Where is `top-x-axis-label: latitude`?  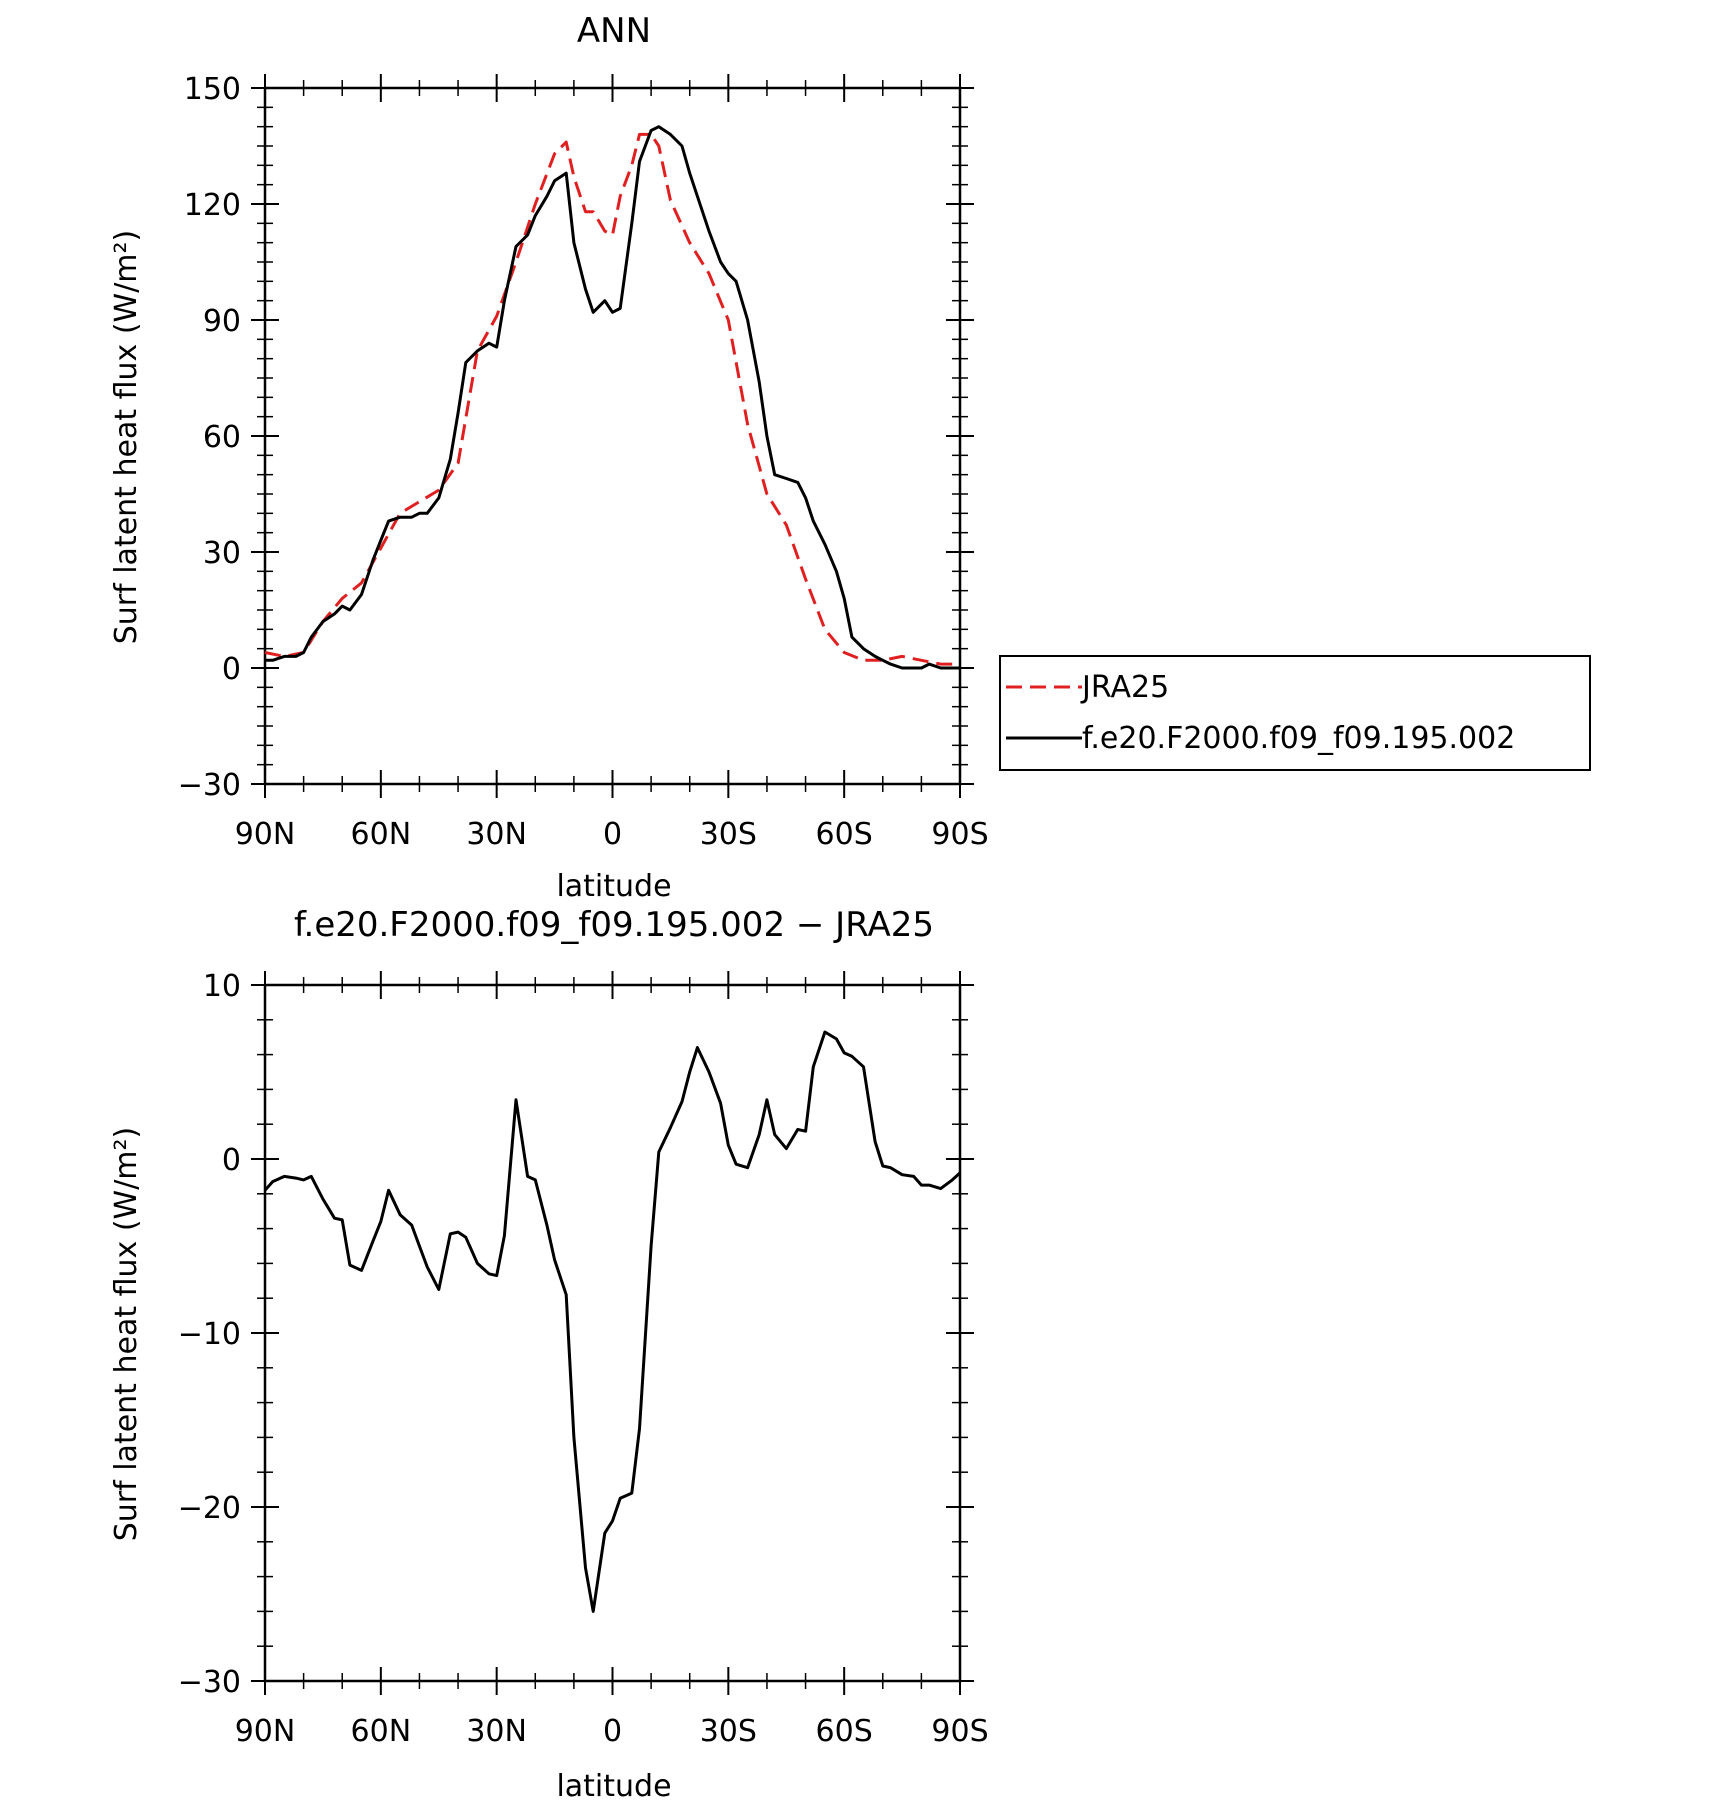 top-x-axis-label: latitude is located at coordinates (613, 886).